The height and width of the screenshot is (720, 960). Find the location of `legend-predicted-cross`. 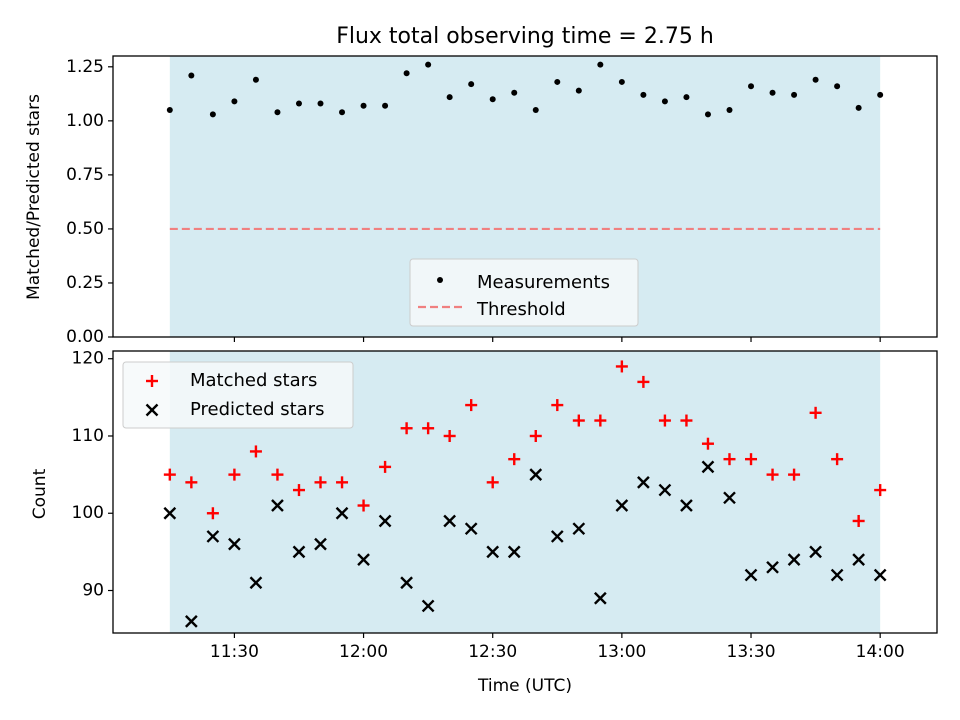

legend-predicted-cross is located at coordinates (152, 410).